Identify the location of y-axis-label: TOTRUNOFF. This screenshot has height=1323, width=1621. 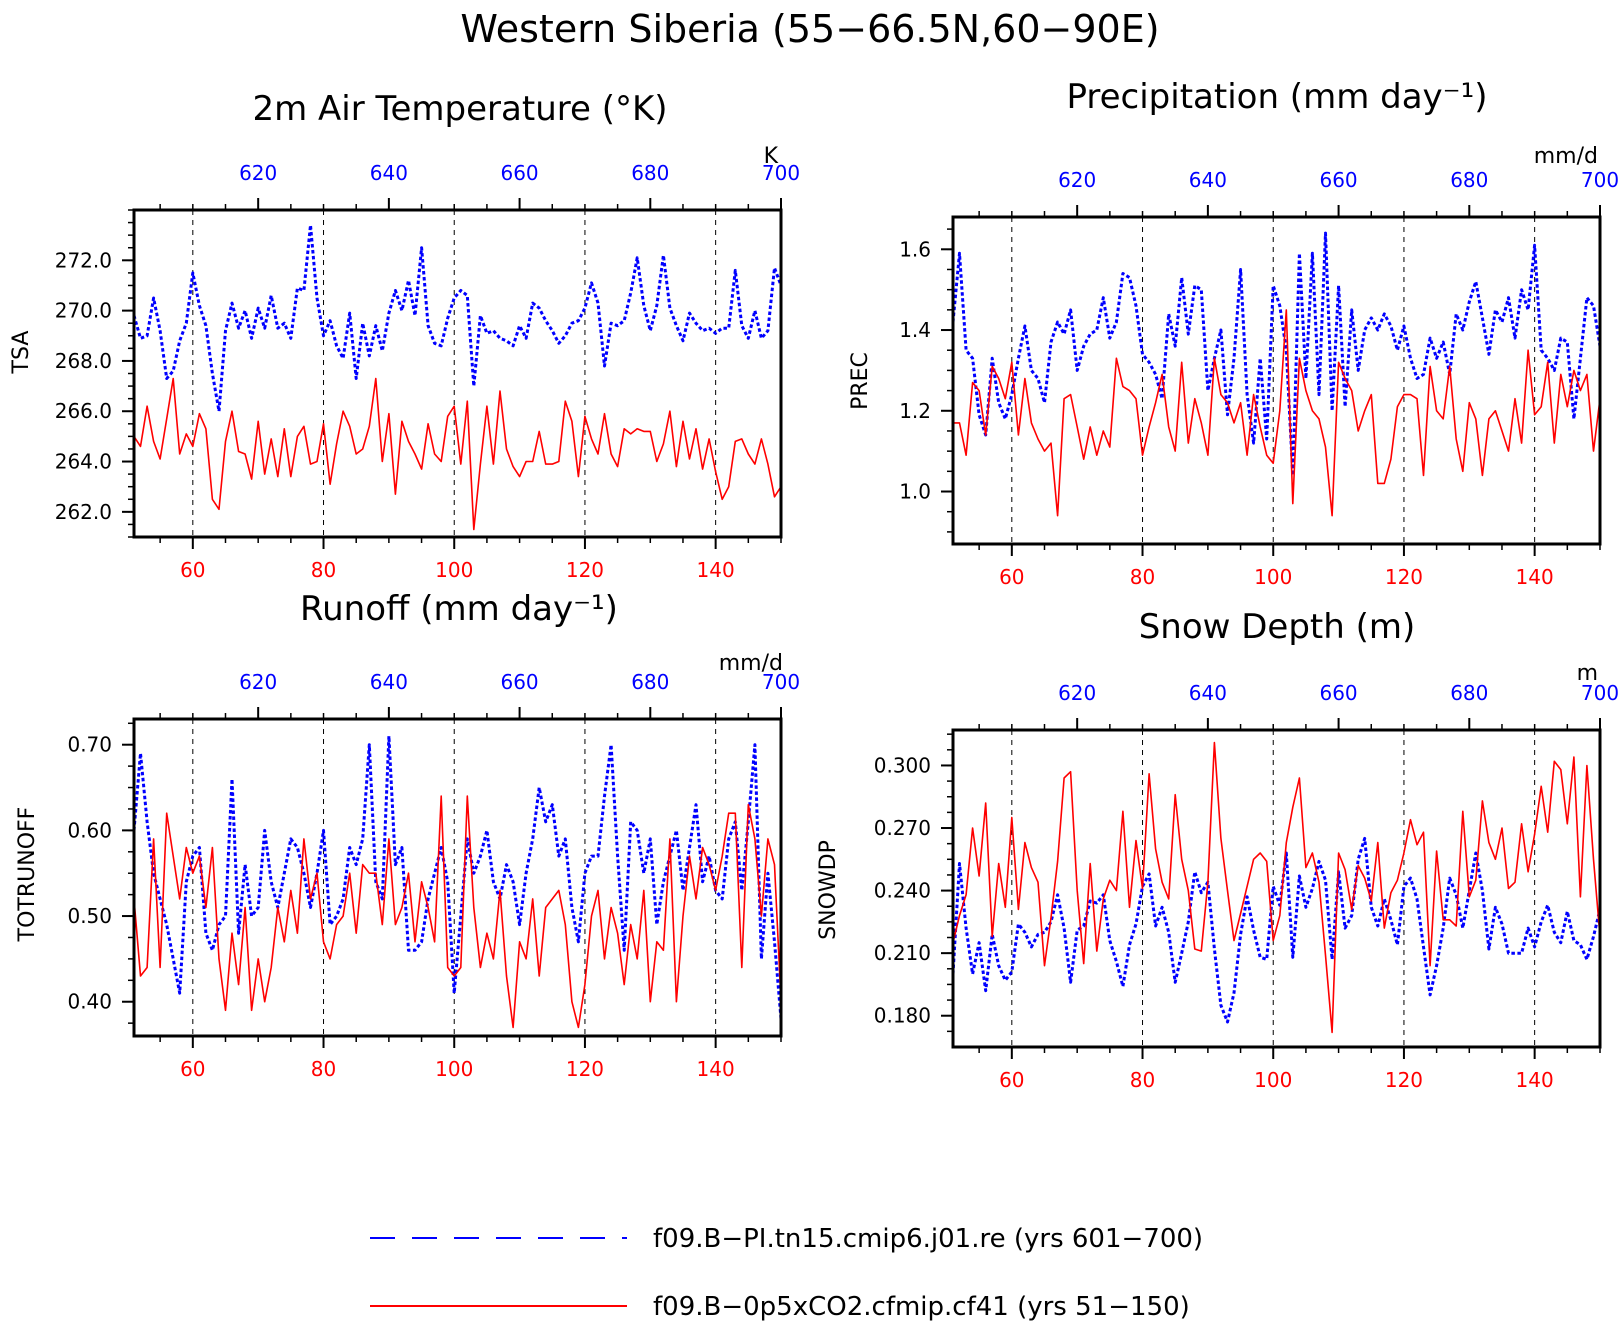
(27, 875).